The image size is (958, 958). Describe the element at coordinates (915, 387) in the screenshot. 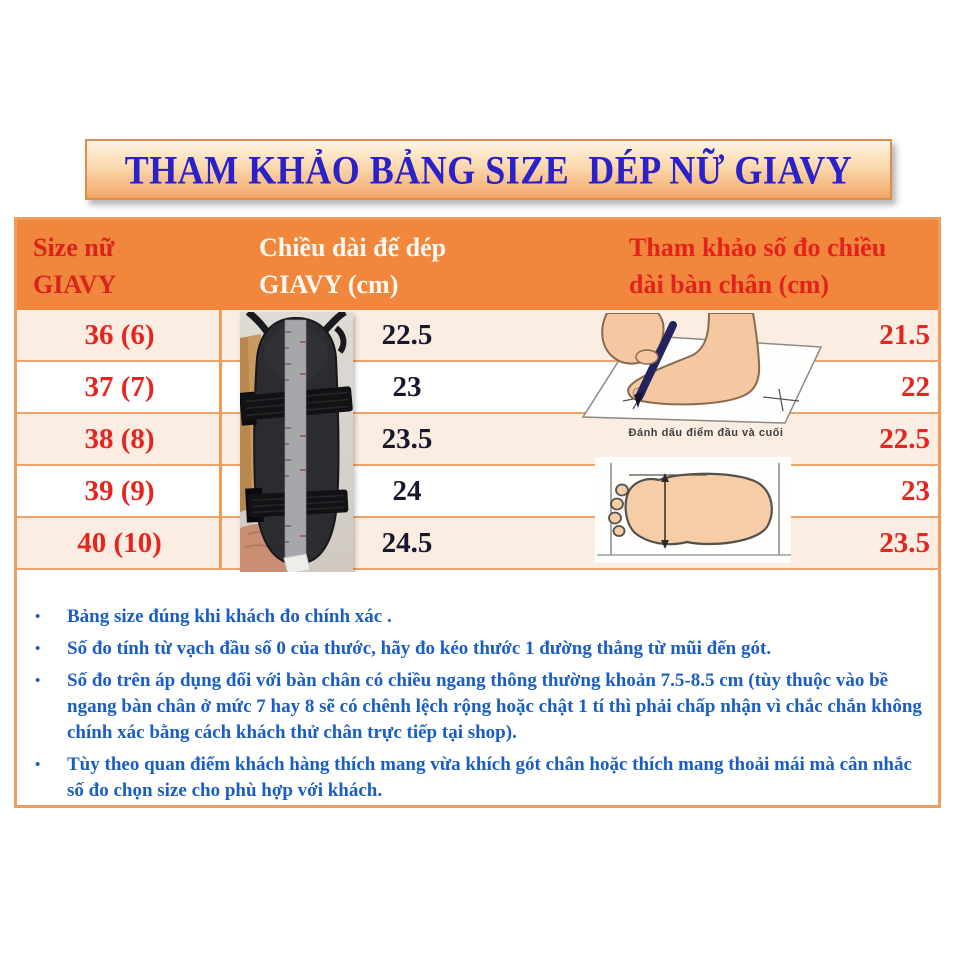

I see `foot-length-value: 22` at that location.